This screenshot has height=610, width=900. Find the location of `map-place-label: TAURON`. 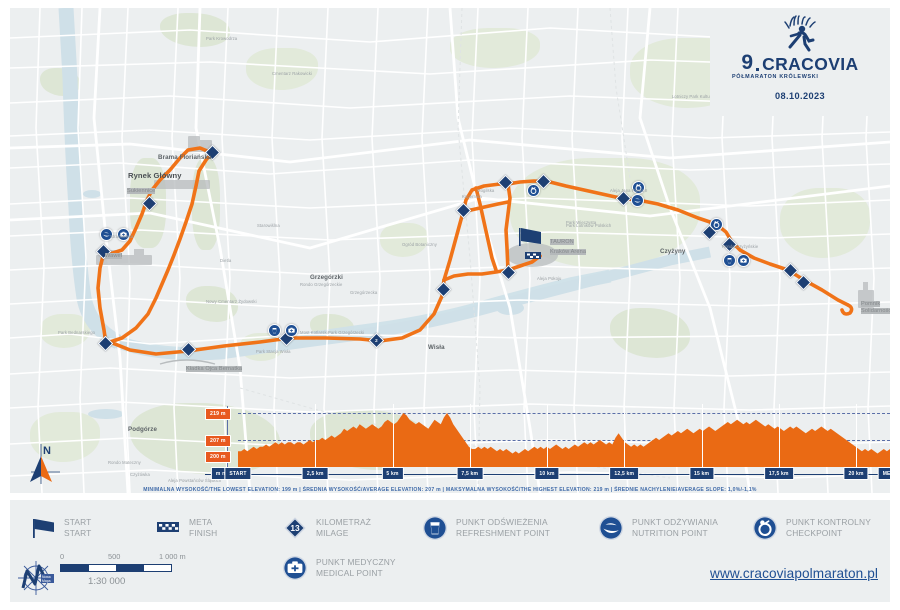

map-place-label: TAURON is located at coordinates (562, 242).